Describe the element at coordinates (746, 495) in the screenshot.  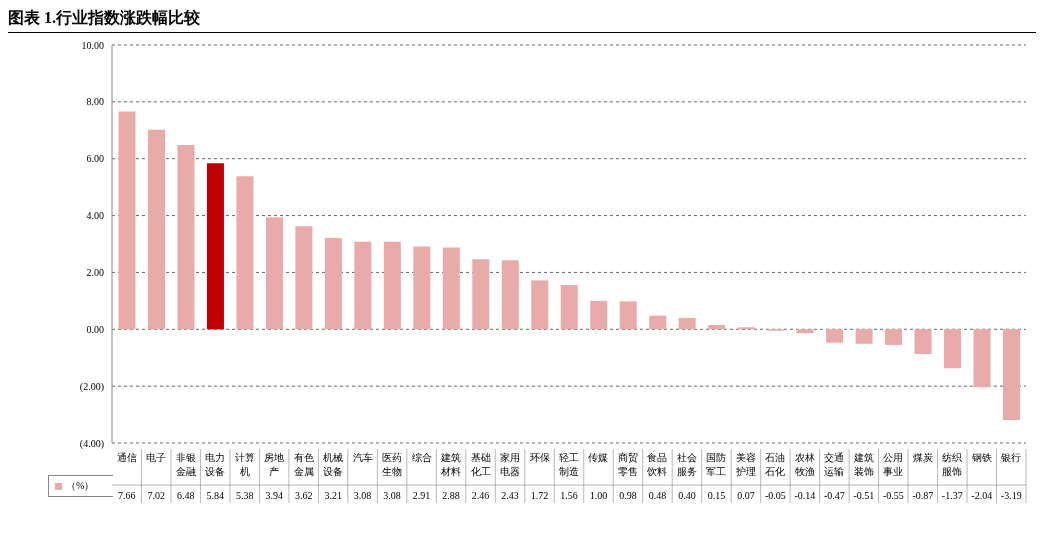
I see `data-label: 0.07` at that location.